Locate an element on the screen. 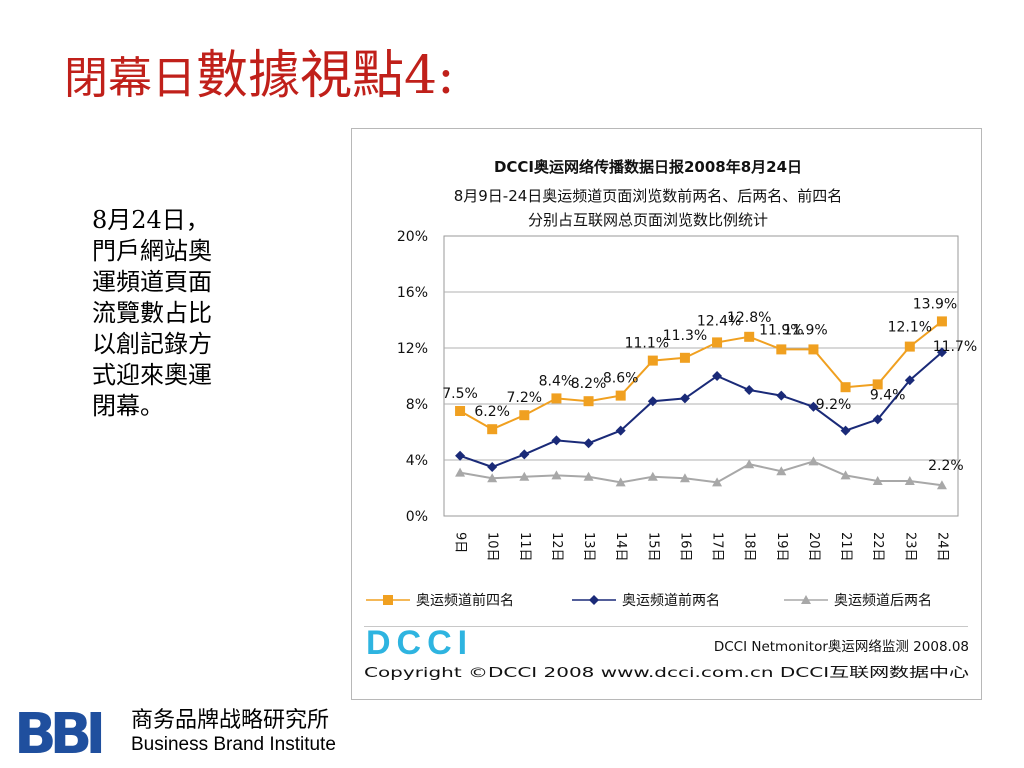  commentary-line: 流覽數占比 is located at coordinates (152, 313).